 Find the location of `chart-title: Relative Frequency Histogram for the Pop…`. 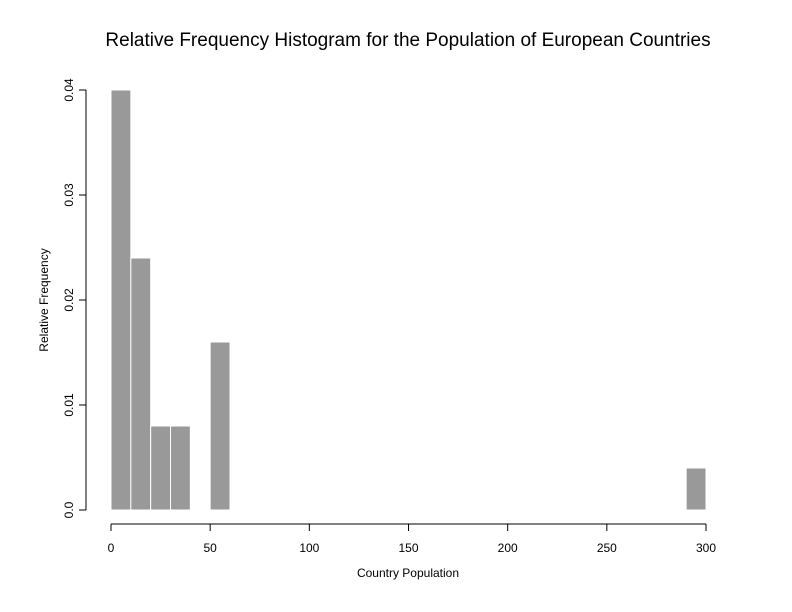

chart-title: Relative Frequency Histogram for the Pop… is located at coordinates (407, 40).